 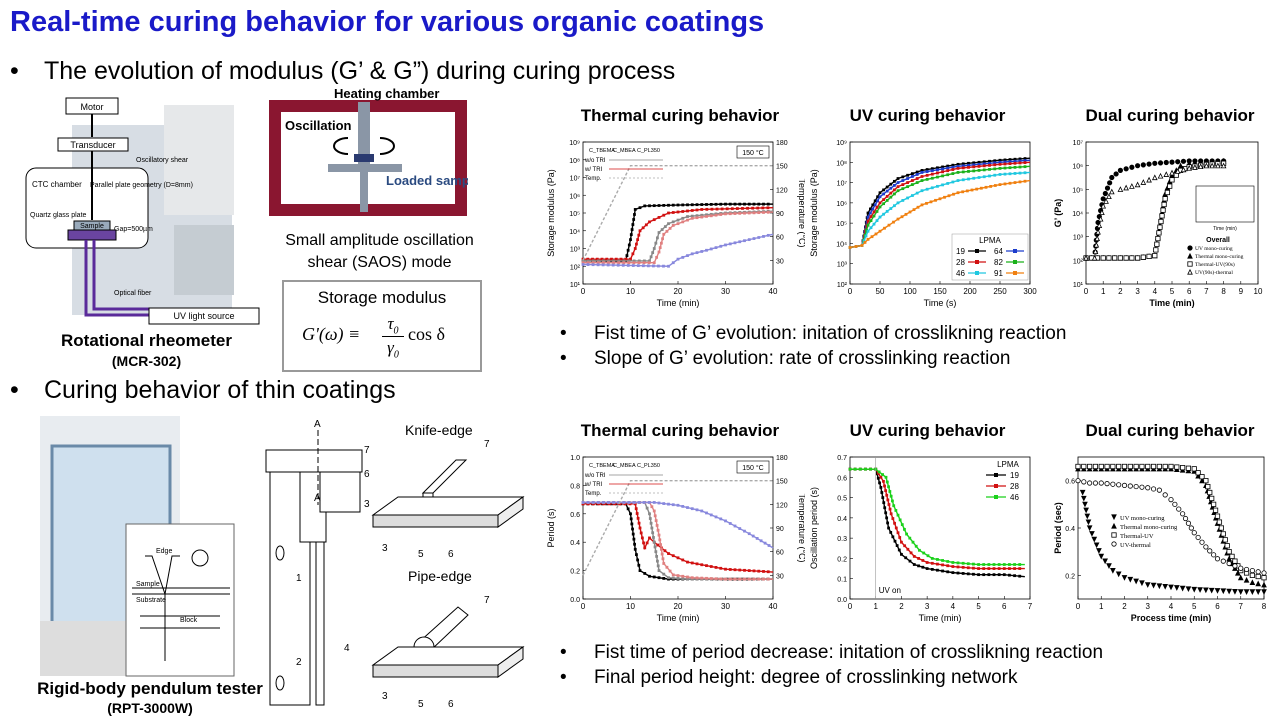 What do you see at coordinates (960, 262) in the screenshot?
I see `legend-entry-label: 28` at bounding box center [960, 262].